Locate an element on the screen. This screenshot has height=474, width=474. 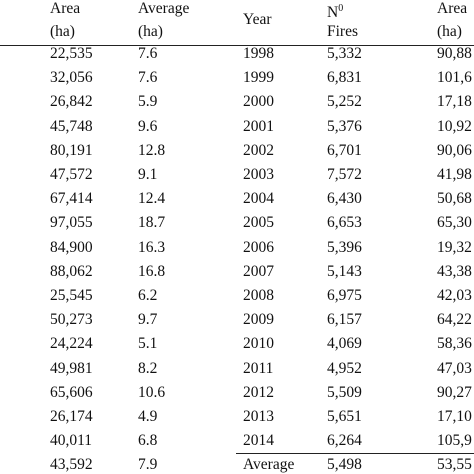
table-cell: 2004 is located at coordinates (258, 199).